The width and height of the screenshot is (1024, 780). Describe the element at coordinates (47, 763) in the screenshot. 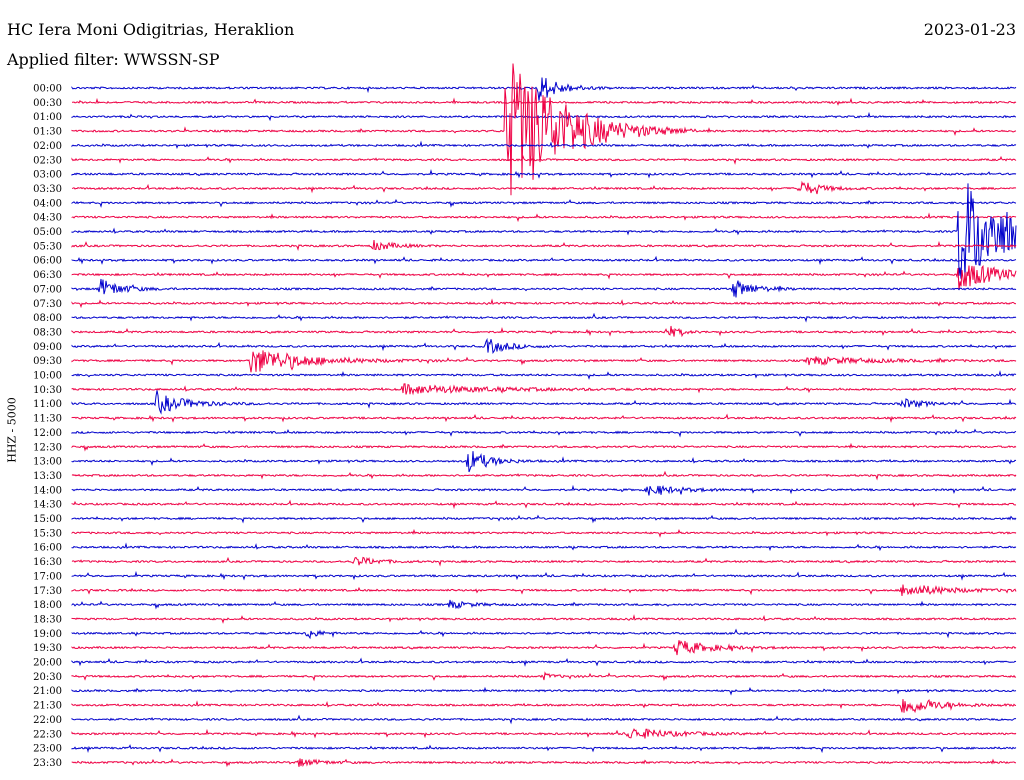

I see `row-time-label: 23:30` at that location.